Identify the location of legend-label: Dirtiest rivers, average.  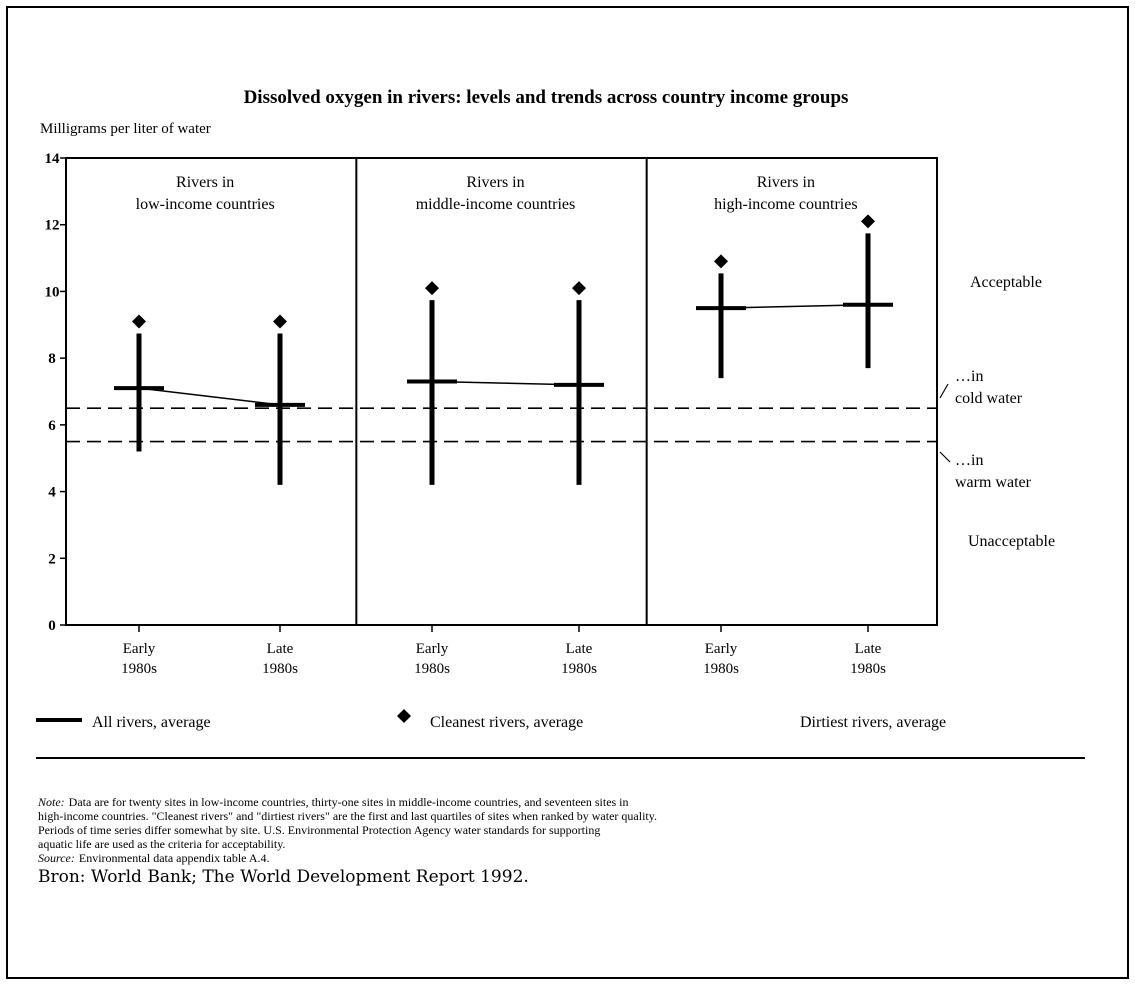
(873, 722).